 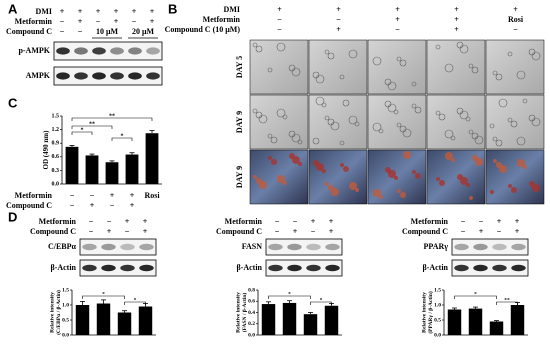 What do you see at coordinates (56, 144) in the screenshot?
I see `y-tick-label: 0.9` at bounding box center [56, 144].